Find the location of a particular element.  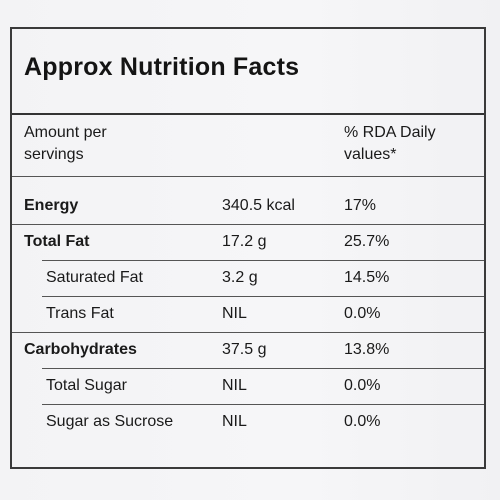

nutrition-title: Approx Nutrition Facts is located at coordinates (162, 67).